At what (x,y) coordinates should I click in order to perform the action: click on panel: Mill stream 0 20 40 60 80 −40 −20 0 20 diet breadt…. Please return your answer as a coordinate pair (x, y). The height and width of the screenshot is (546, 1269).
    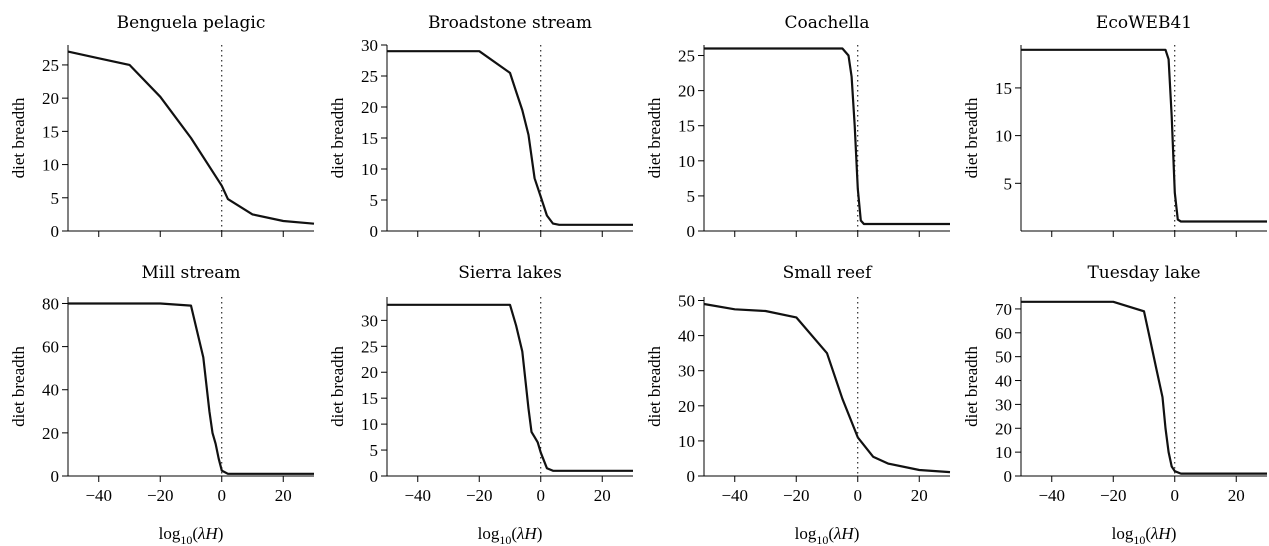
    Looking at the image, I should click on (161, 404).